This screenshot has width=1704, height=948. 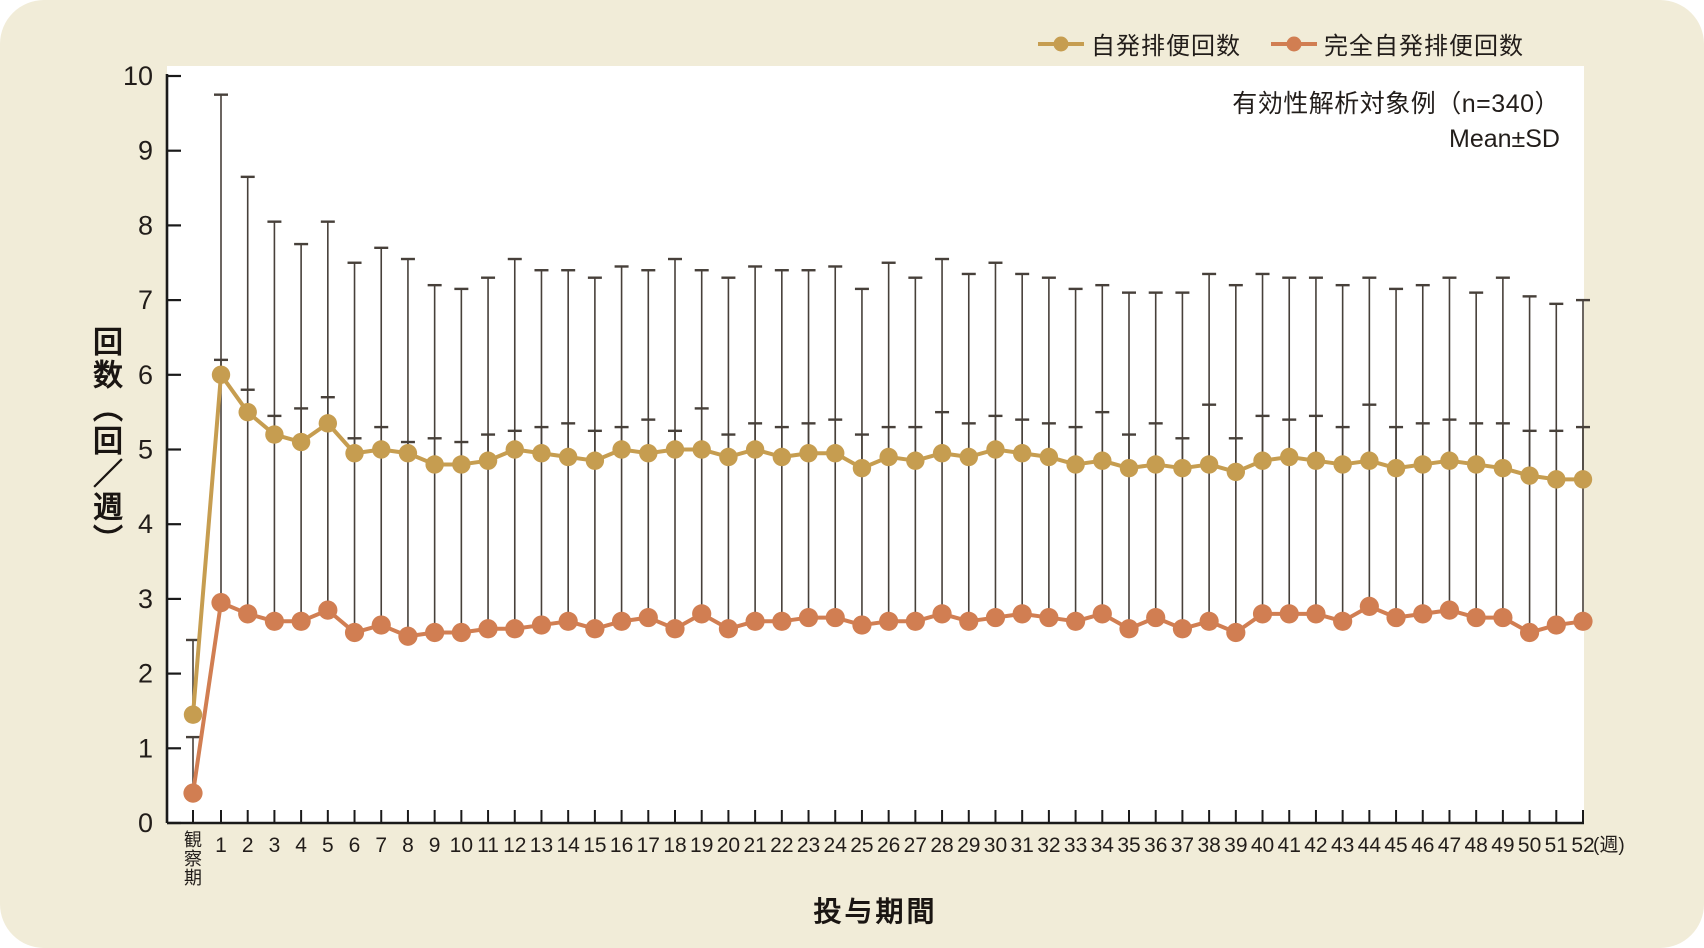 What do you see at coordinates (1208, 845) in the screenshot?
I see `x-tick-label: 38` at bounding box center [1208, 845].